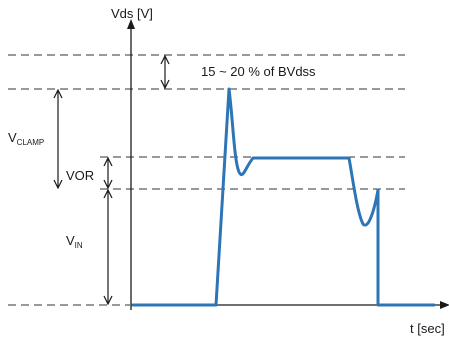 The width and height of the screenshot is (449, 338). What do you see at coordinates (31, 142) in the screenshot?
I see `vclamp-subscript: CLAMP` at bounding box center [31, 142].